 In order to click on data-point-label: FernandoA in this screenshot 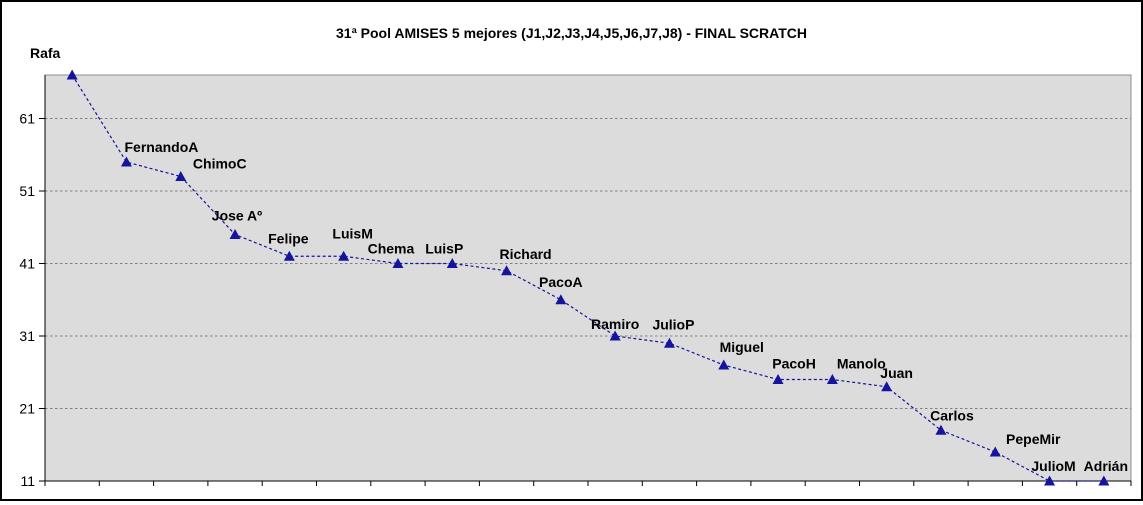, I will do `click(162, 147)`.